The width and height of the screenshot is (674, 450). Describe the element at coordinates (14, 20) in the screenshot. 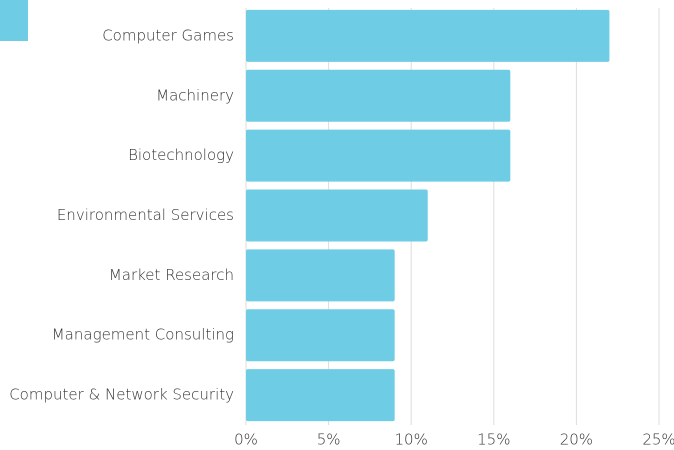

I see `legend-swatch` at that location.